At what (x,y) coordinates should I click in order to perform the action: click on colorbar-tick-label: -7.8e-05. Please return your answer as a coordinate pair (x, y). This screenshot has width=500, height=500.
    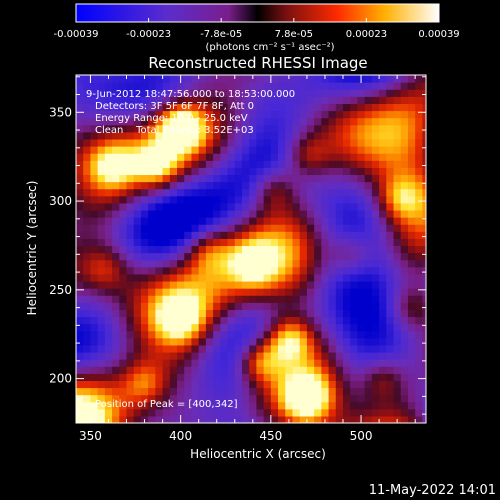
    Looking at the image, I should click on (221, 34).